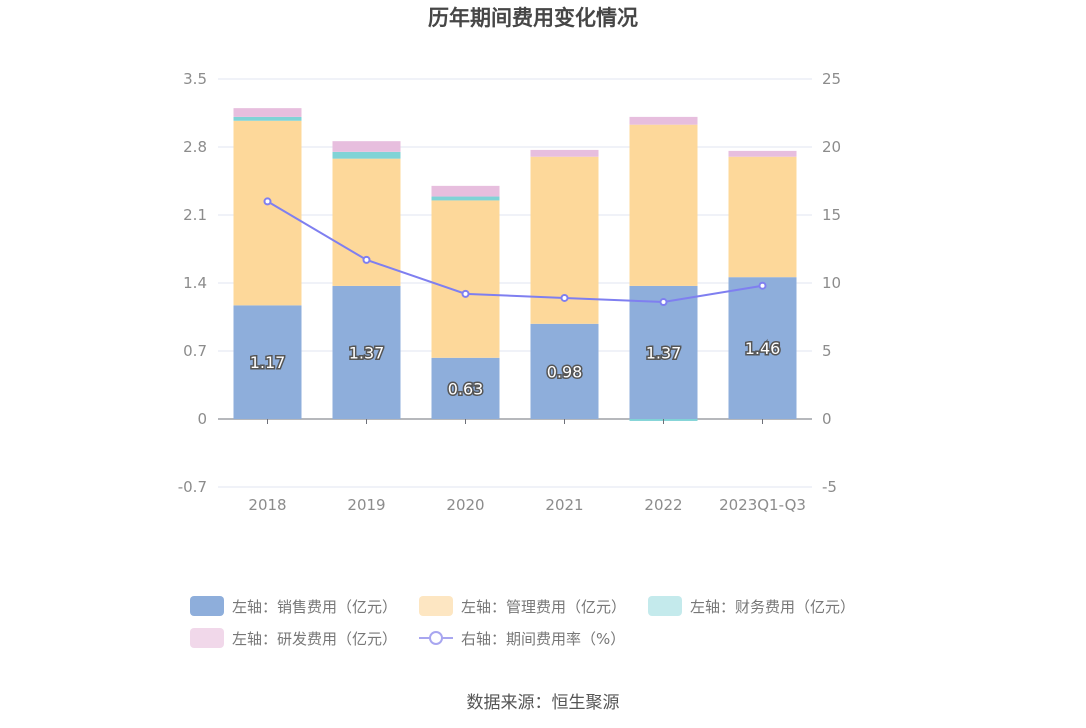  What do you see at coordinates (663, 505) in the screenshot?
I see `x-tick-label: 2022` at bounding box center [663, 505].